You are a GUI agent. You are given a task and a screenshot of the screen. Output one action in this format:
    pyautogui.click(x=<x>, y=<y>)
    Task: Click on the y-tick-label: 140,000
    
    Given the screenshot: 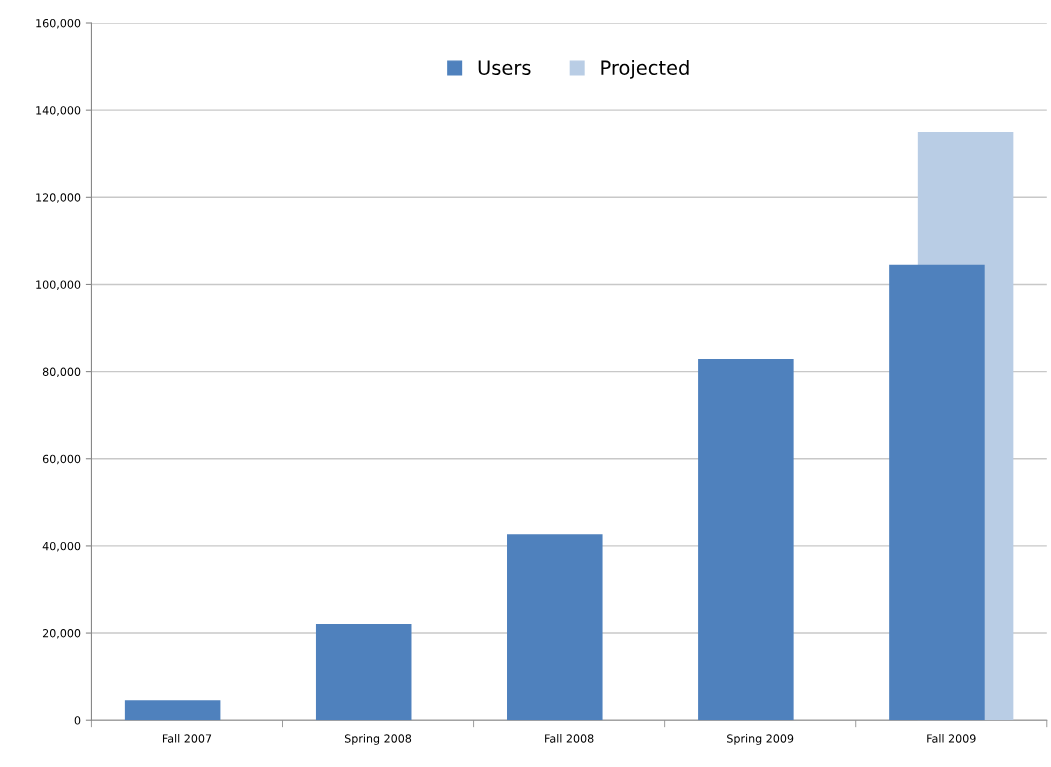 What is the action you would take?
    pyautogui.click(x=58, y=111)
    